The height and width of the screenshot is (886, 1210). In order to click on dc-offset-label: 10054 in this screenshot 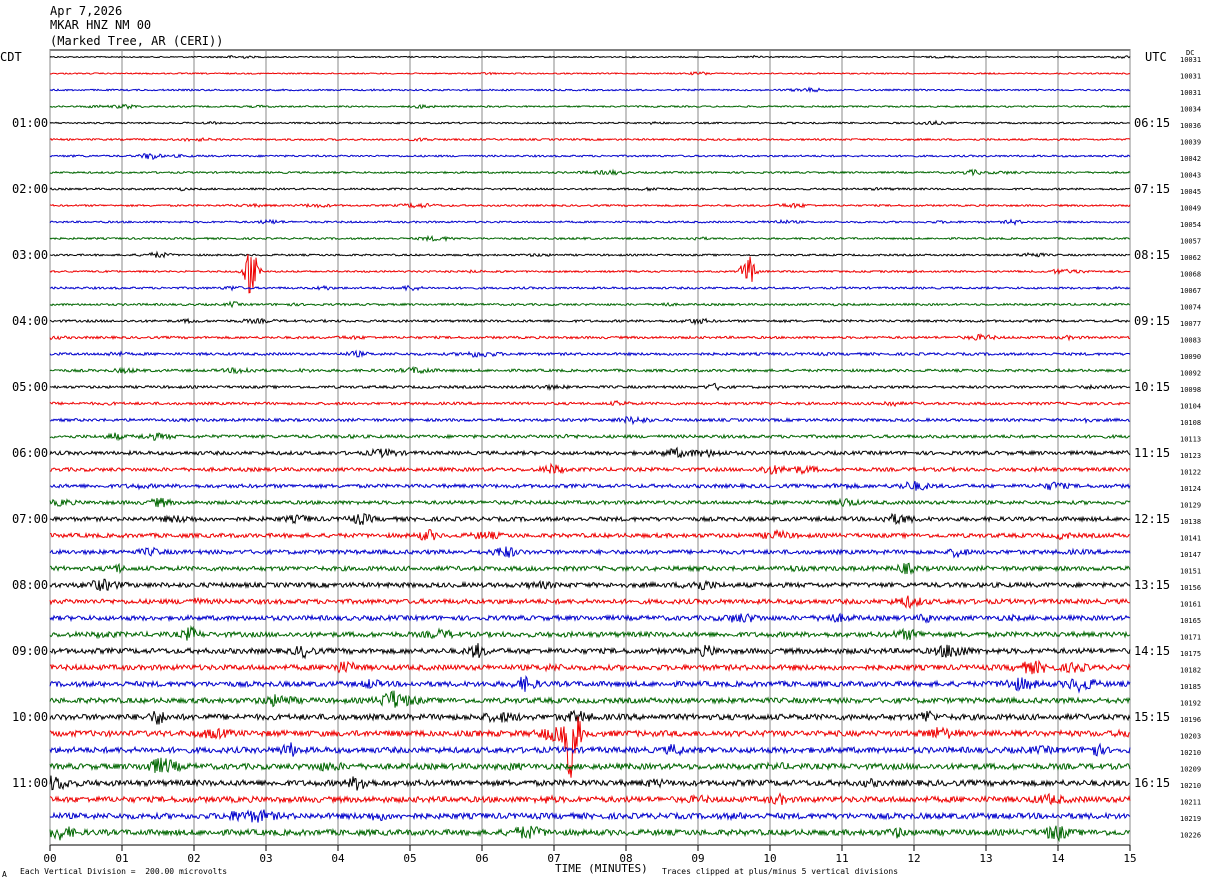, I will do `click(1190, 225)`.